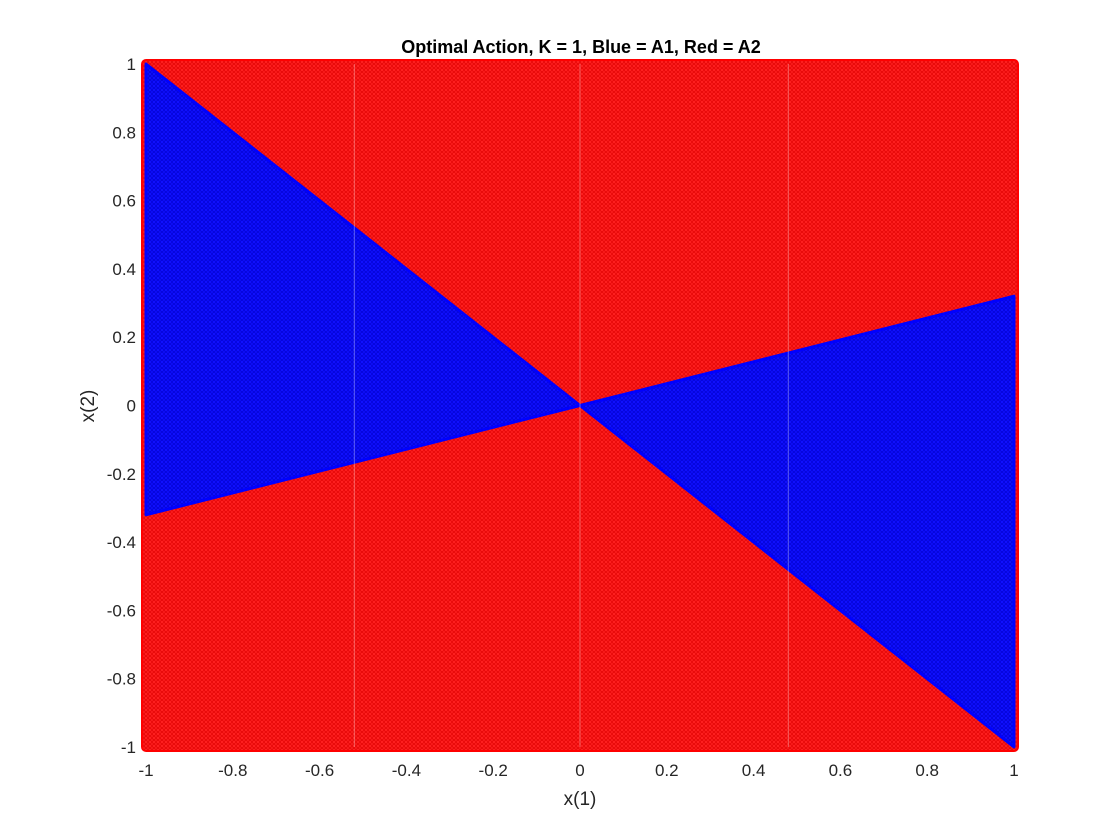 The image size is (1120, 840). What do you see at coordinates (1013, 770) in the screenshot?
I see `x-tick-label: 1` at bounding box center [1013, 770].